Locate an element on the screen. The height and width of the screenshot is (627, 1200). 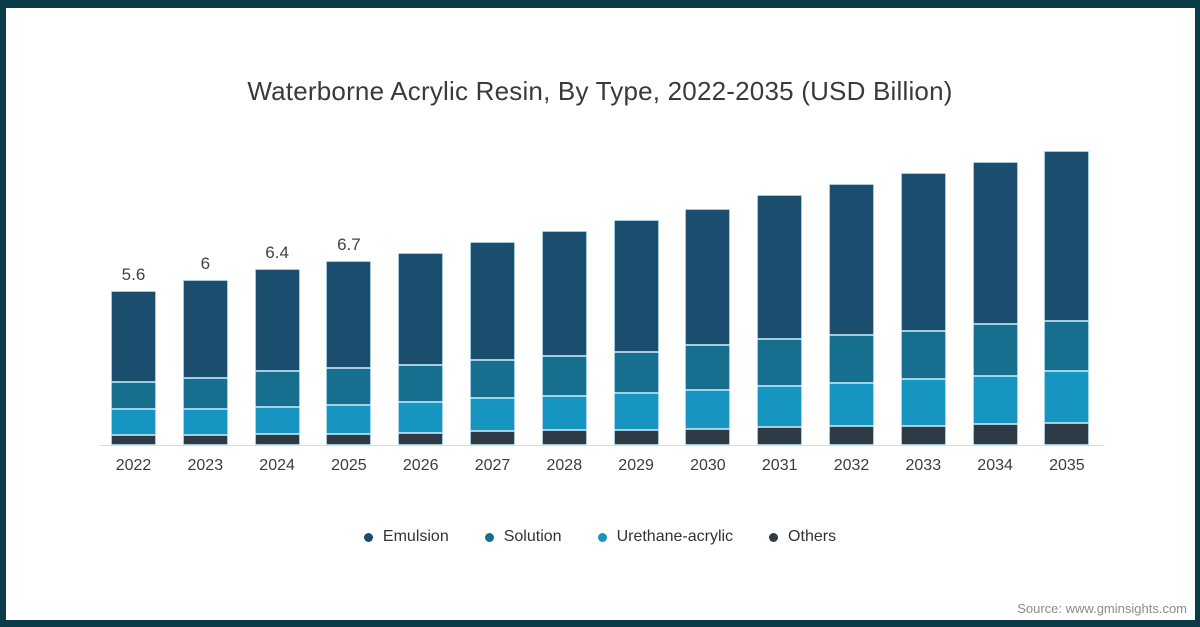
source-note: Source: www.gminsights.com is located at coordinates (1102, 608).